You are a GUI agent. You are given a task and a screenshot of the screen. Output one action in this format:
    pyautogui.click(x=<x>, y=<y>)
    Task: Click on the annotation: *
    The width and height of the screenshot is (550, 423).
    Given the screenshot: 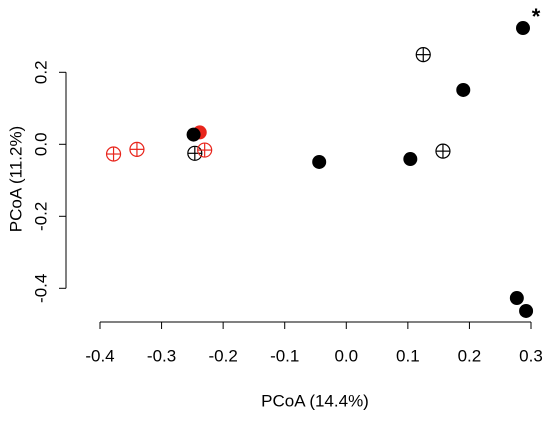 What is the action you would take?
    pyautogui.click(x=536, y=16)
    